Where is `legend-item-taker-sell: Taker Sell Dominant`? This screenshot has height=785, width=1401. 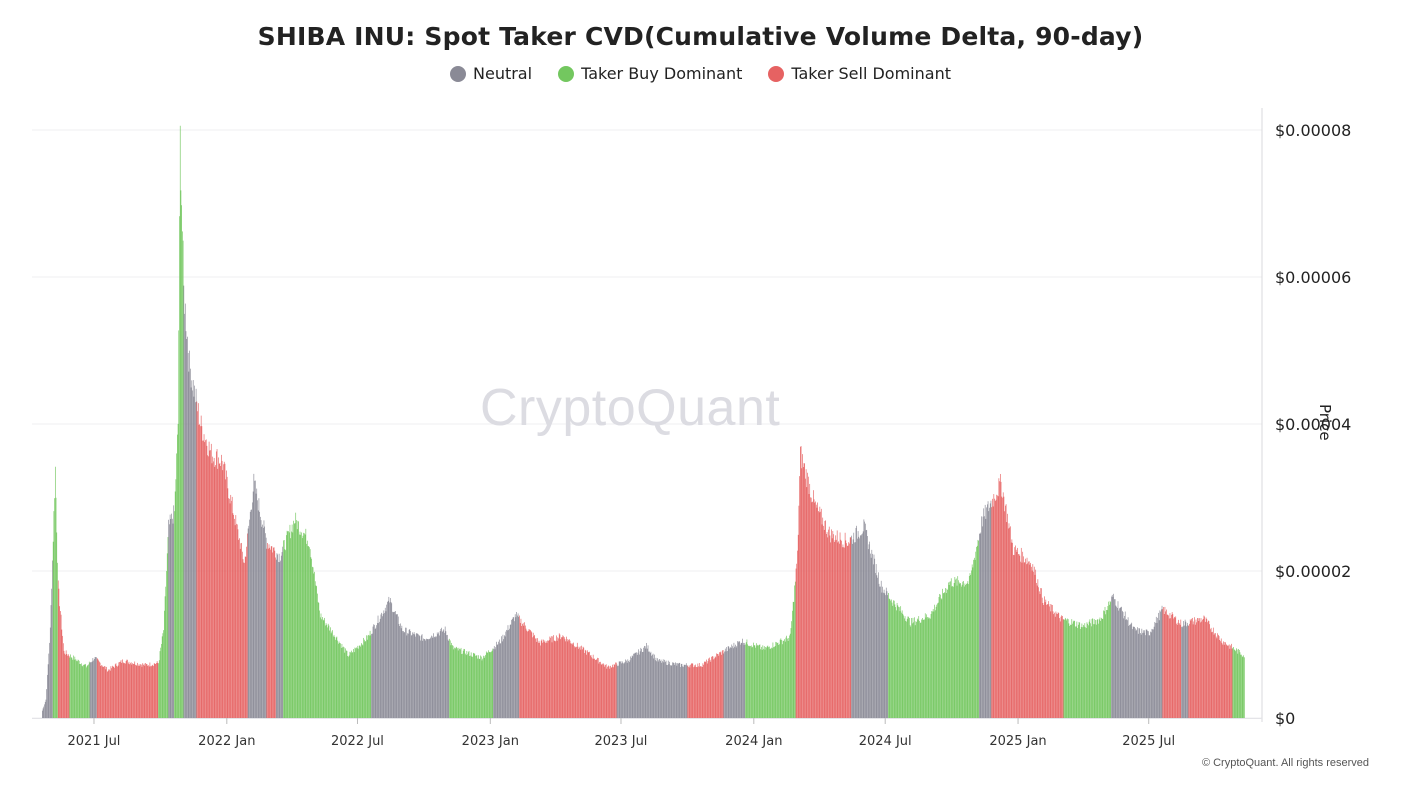 legend-item-taker-sell: Taker Sell Dominant is located at coordinates (859, 73).